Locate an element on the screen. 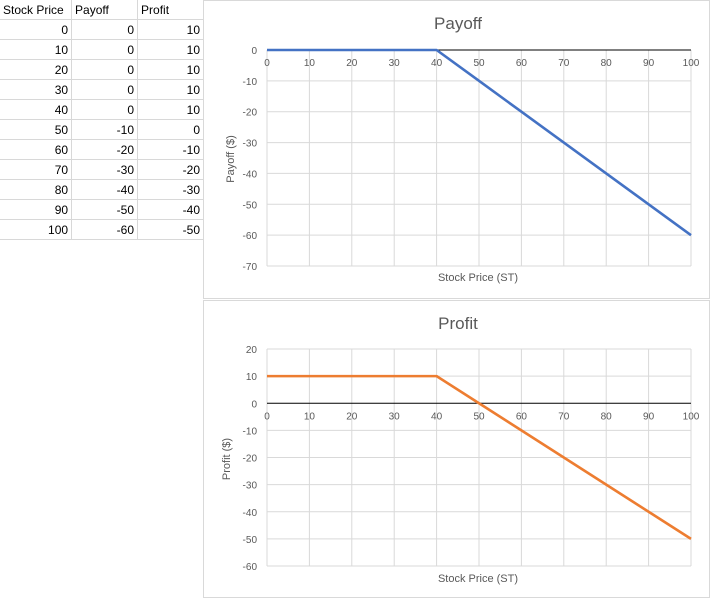 The width and height of the screenshot is (715, 602). table-row: 30 0 10 is located at coordinates (102, 89).